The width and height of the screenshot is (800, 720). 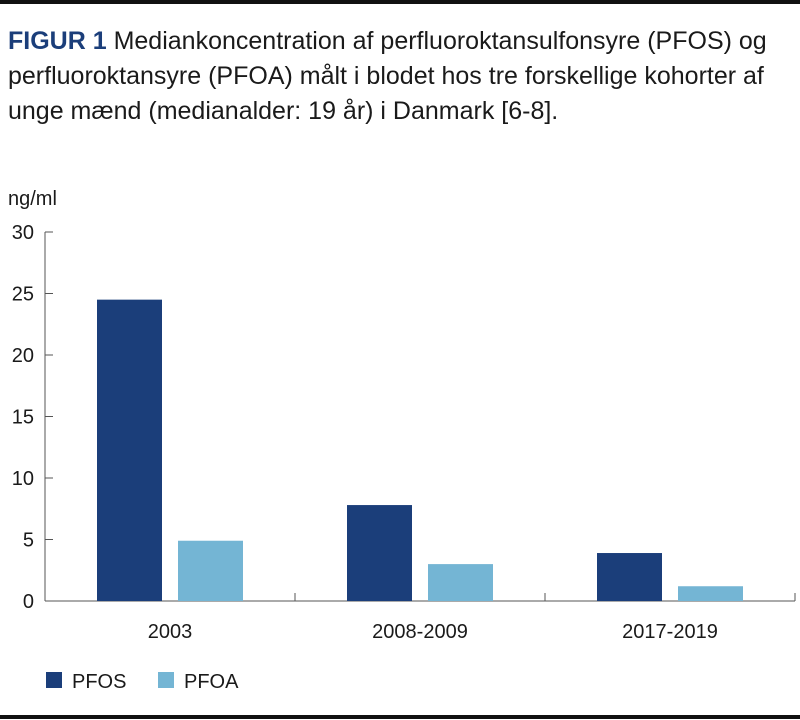 I want to click on bottom-rule, so click(x=400, y=717).